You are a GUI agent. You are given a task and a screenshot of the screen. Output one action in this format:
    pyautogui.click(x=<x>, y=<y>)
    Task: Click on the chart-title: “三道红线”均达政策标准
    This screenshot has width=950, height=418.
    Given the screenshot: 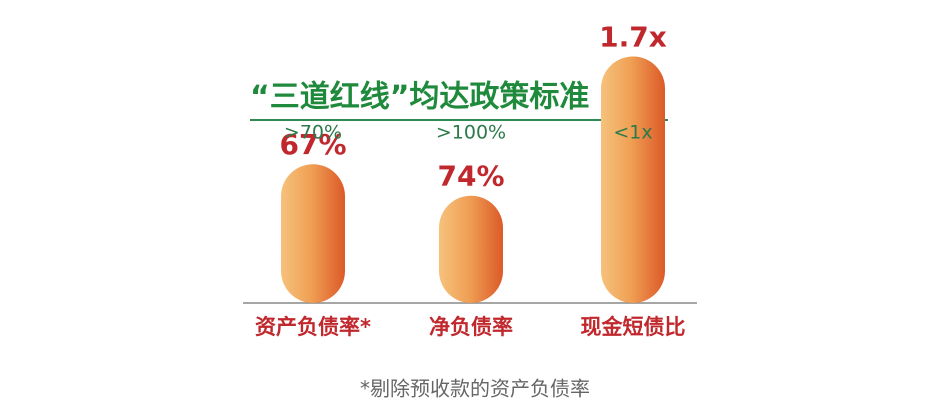 What is the action you would take?
    pyautogui.click(x=419, y=97)
    